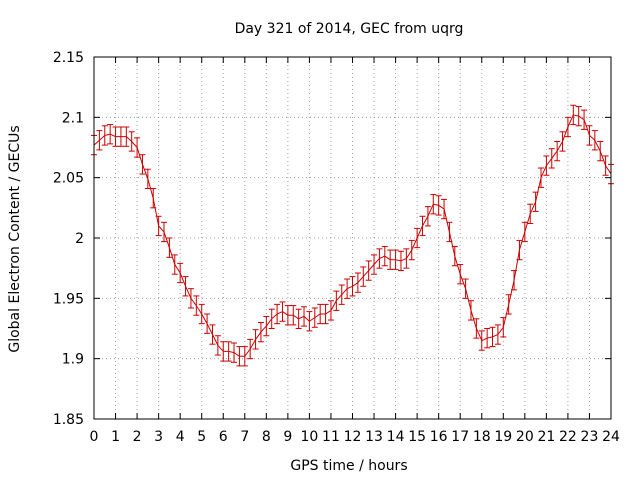 The image size is (640, 480). What do you see at coordinates (353, 437) in the screenshot?
I see `x-tick-label: 12` at bounding box center [353, 437].